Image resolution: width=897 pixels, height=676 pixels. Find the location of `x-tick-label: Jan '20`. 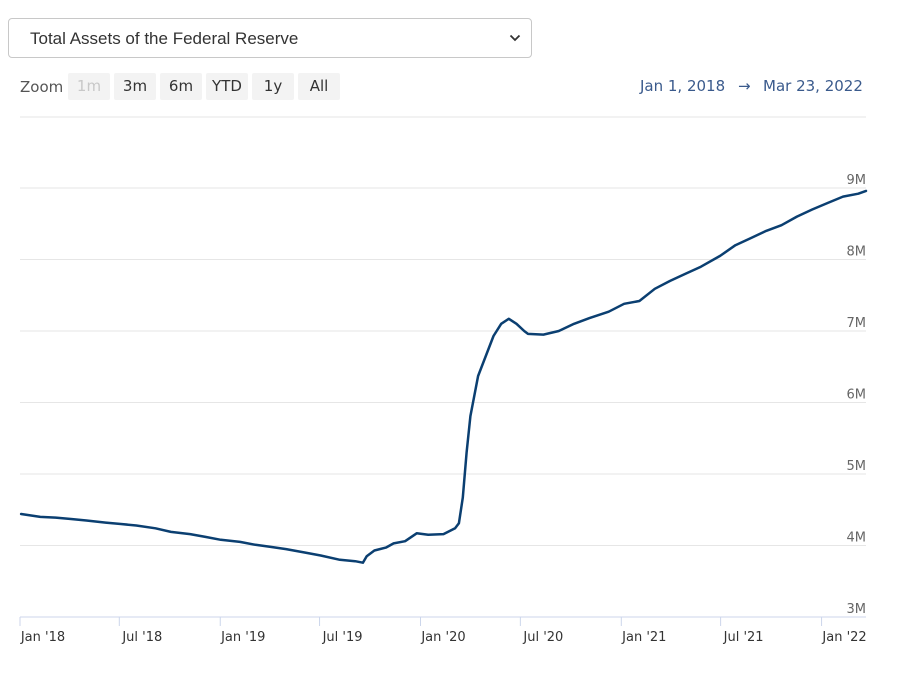

x-tick-label: Jan '20 is located at coordinates (442, 637).